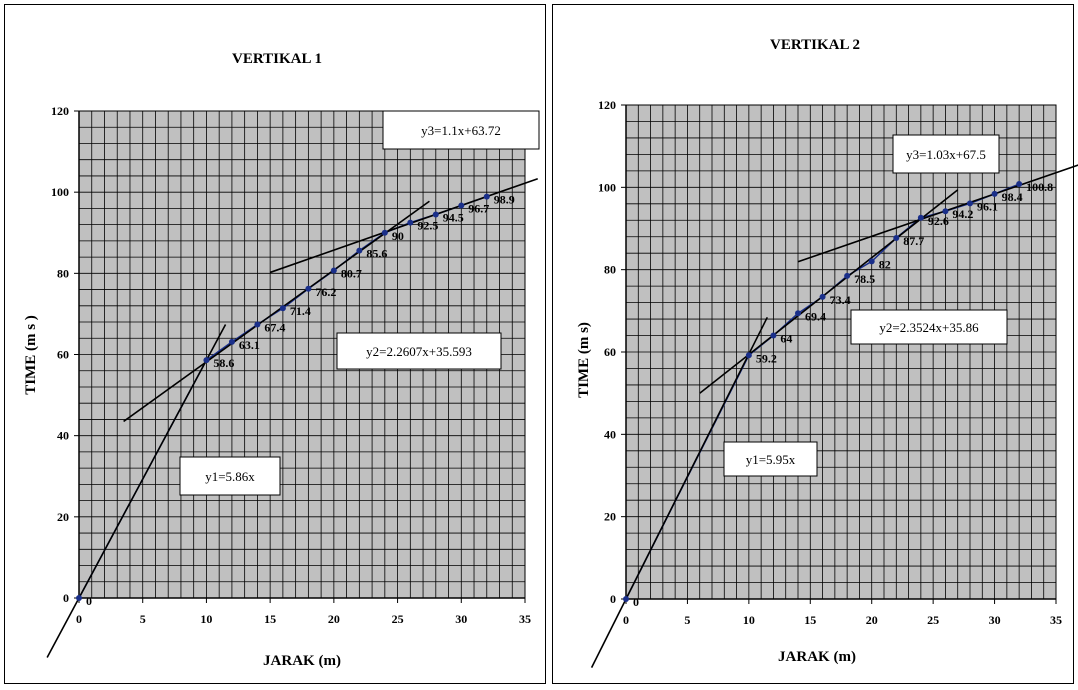 The image size is (1078, 690). I want to click on chart-title: VERTIKAL 2, so click(815, 45).